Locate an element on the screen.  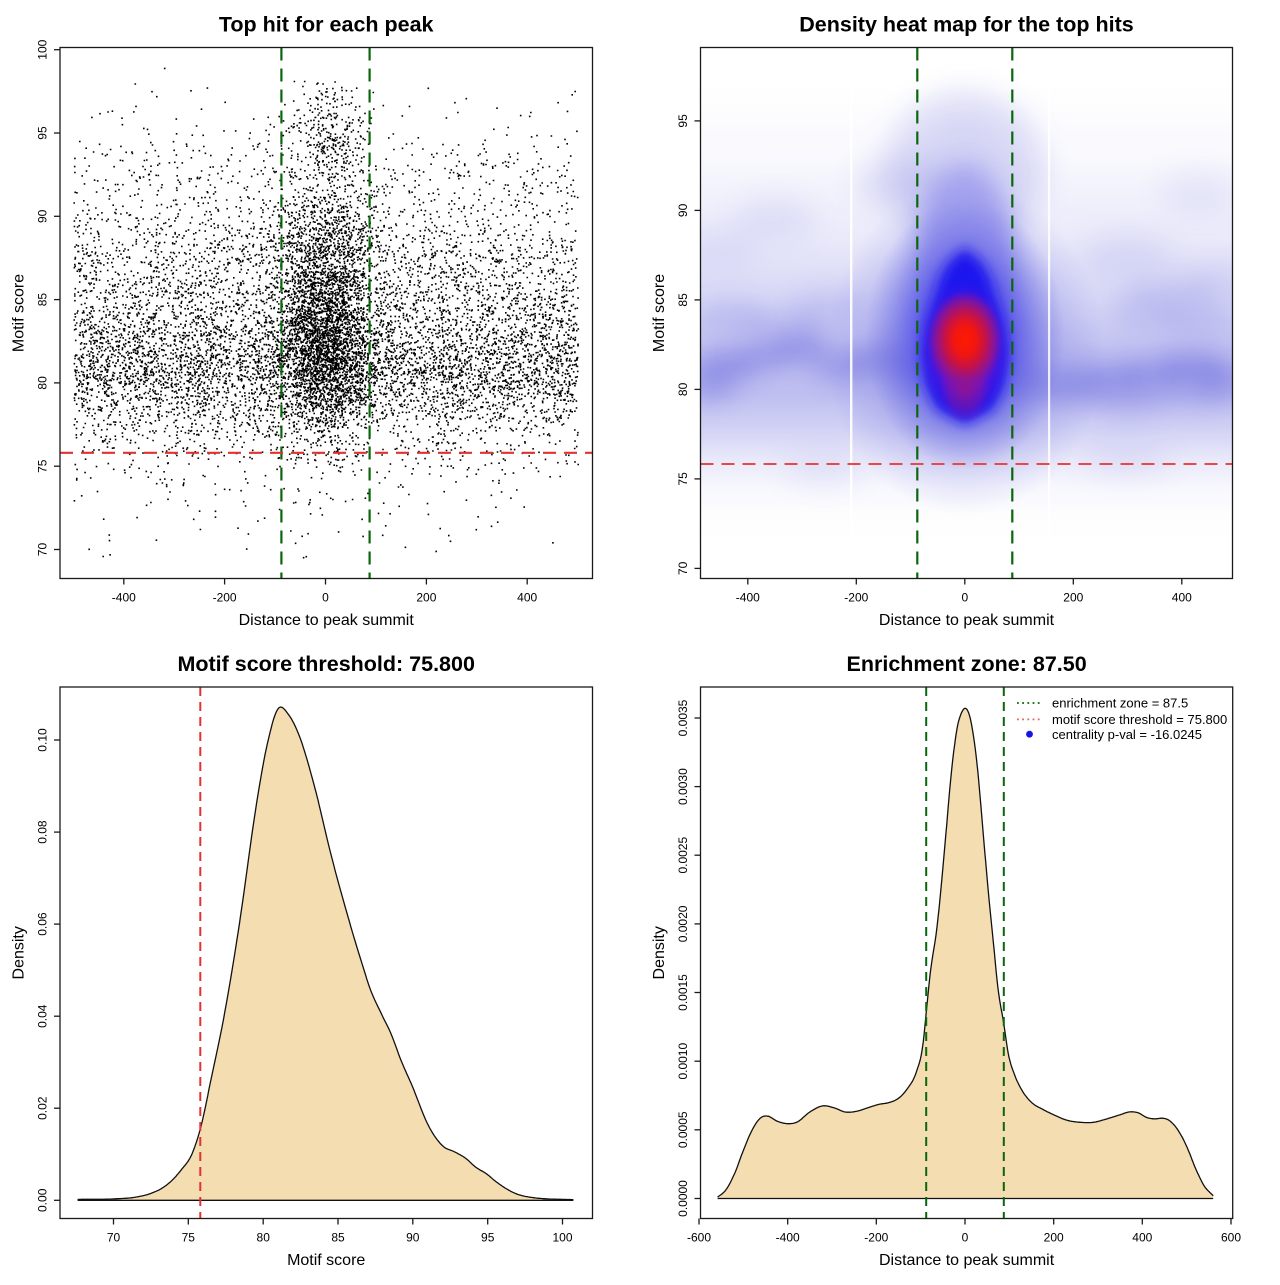
svg-text: 0.0035 is located at coordinates (683, 717).